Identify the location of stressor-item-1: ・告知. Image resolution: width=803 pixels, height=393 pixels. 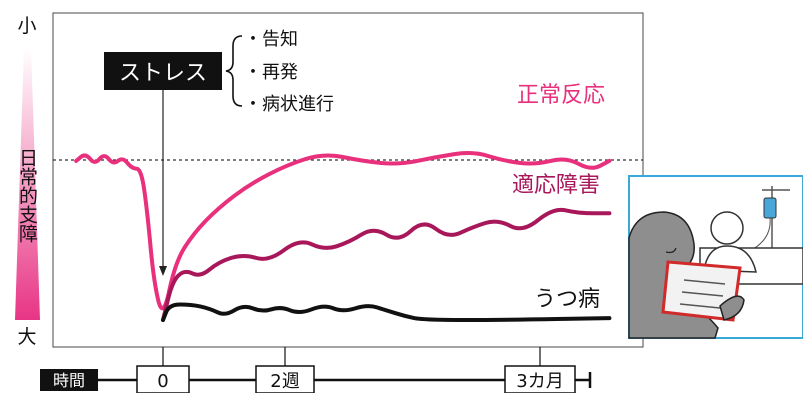
(271, 39).